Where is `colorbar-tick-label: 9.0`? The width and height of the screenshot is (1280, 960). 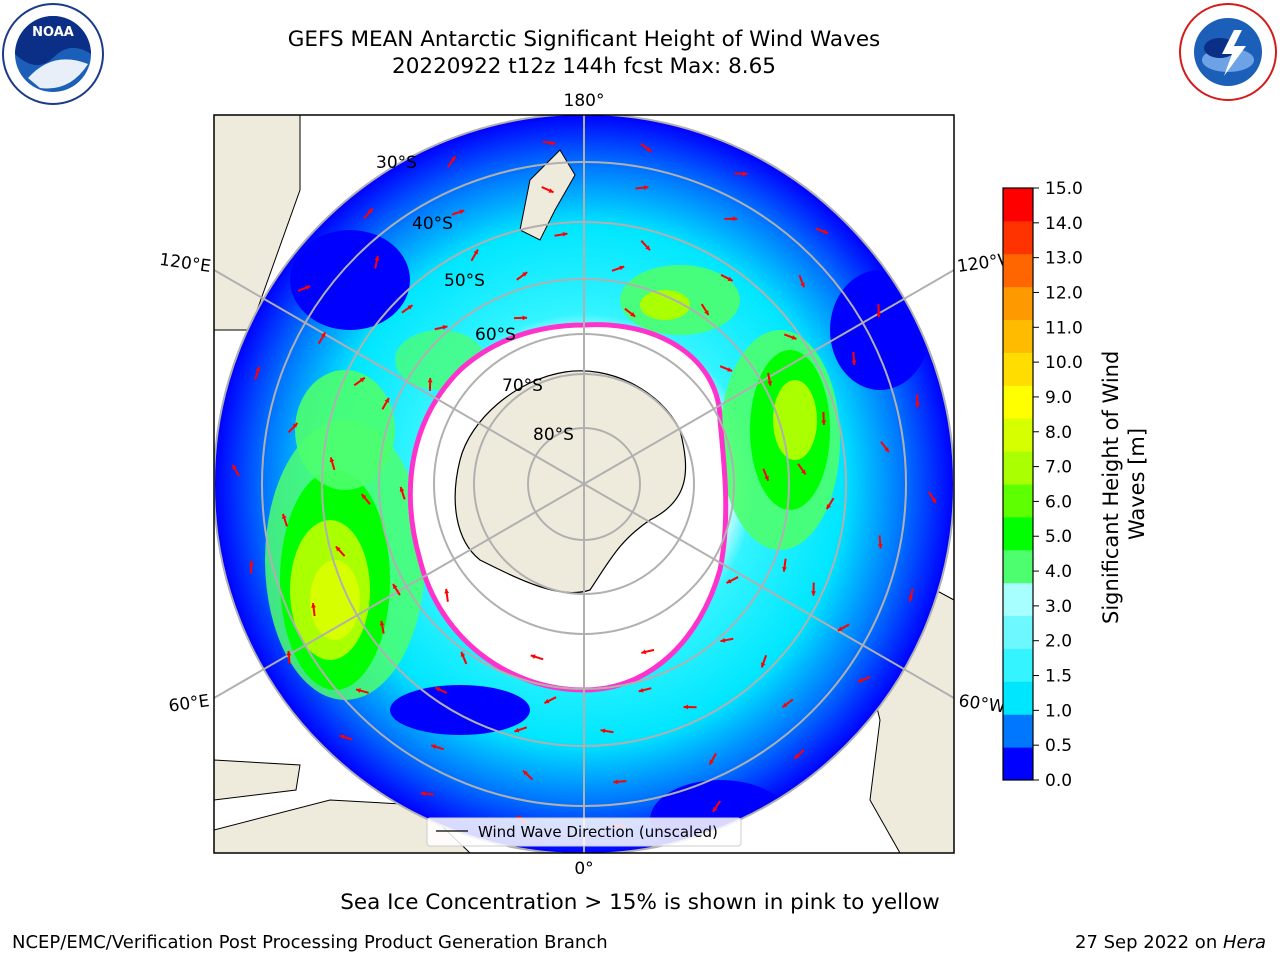 colorbar-tick-label: 9.0 is located at coordinates (1058, 398).